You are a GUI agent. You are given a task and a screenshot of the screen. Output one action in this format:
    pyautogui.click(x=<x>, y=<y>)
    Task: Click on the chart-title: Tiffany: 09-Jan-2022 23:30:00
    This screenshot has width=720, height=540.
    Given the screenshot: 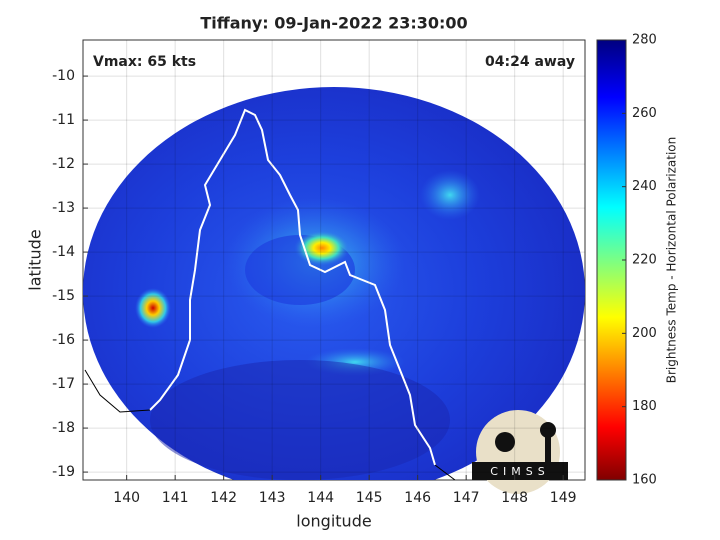 What is the action you would take?
    pyautogui.click(x=333, y=23)
    